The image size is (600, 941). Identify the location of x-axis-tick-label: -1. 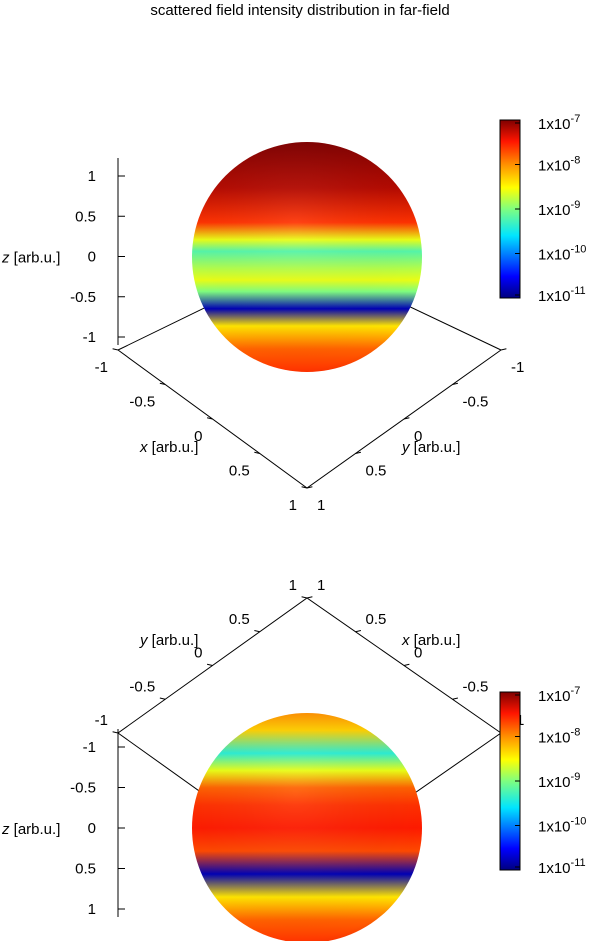
(101, 367).